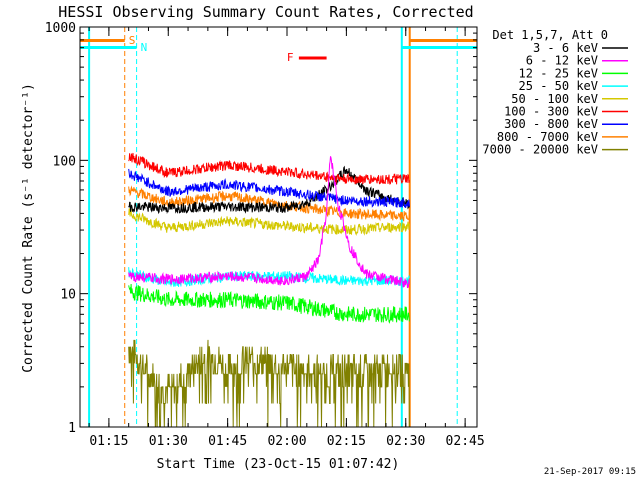 The height and width of the screenshot is (480, 640). What do you see at coordinates (72, 428) in the screenshot?
I see `y-tick-label: 1` at bounding box center [72, 428].